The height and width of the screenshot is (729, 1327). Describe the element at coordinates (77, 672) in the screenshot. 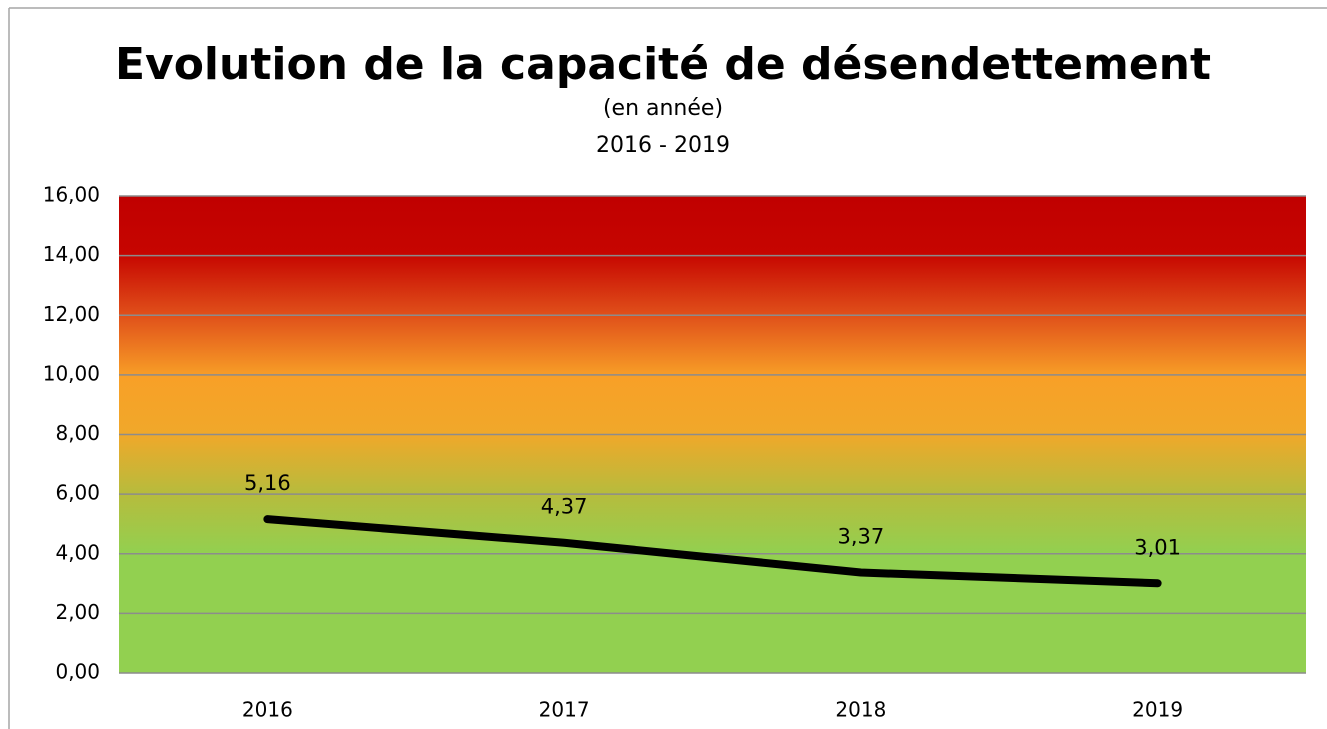

I see `y-tick-label: 0,00` at that location.